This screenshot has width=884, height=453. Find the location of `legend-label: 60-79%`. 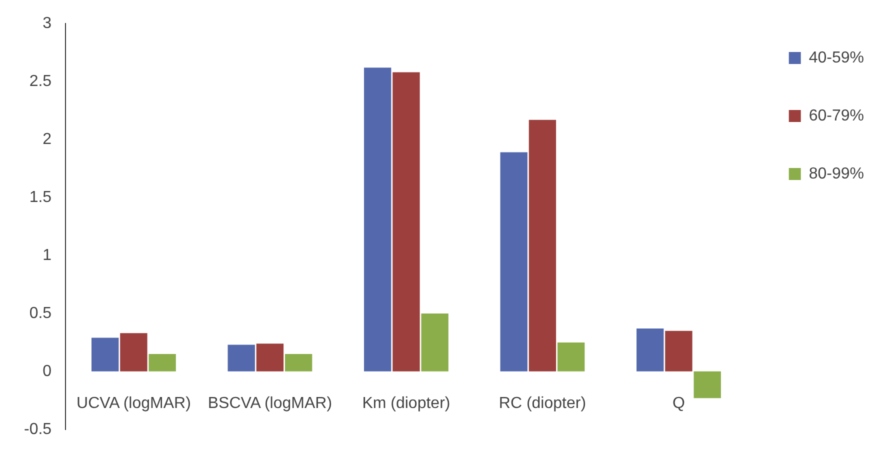

legend-label: 60-79% is located at coordinates (836, 115).